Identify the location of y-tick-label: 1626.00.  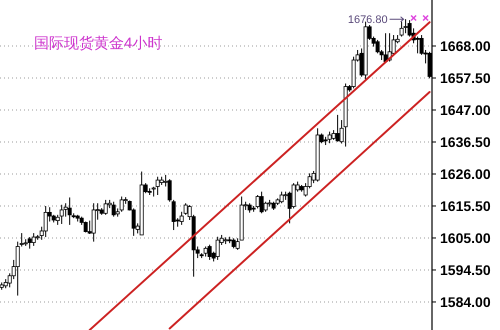
(465, 174).